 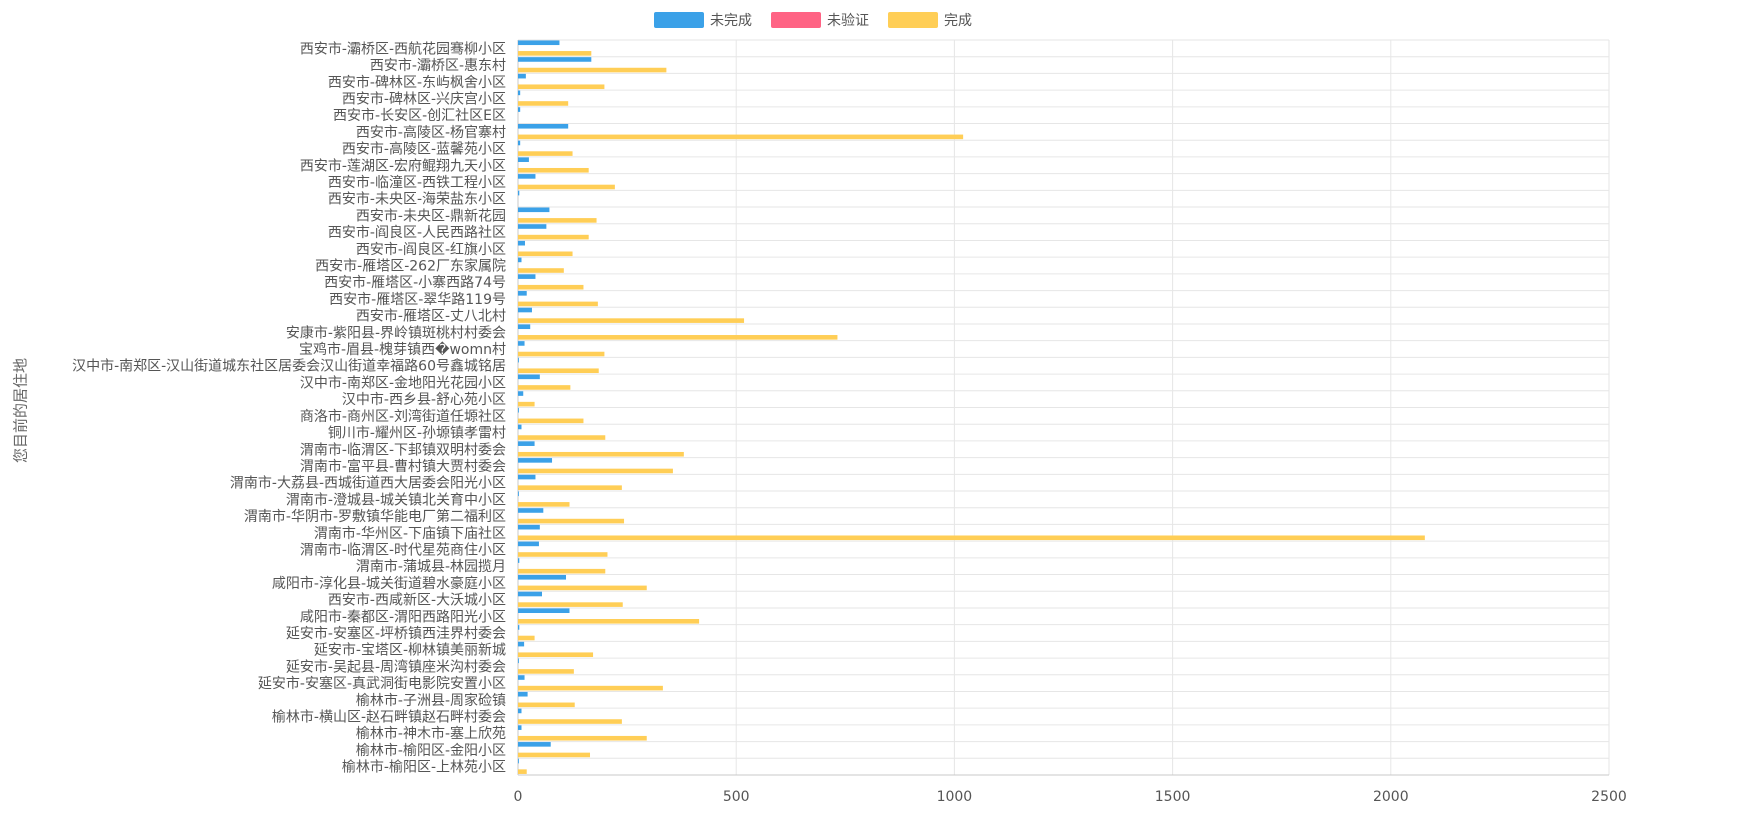 What do you see at coordinates (410, 266) in the screenshot?
I see `category-label: 西安市-雁塔区-262厂东家属院` at bounding box center [410, 266].